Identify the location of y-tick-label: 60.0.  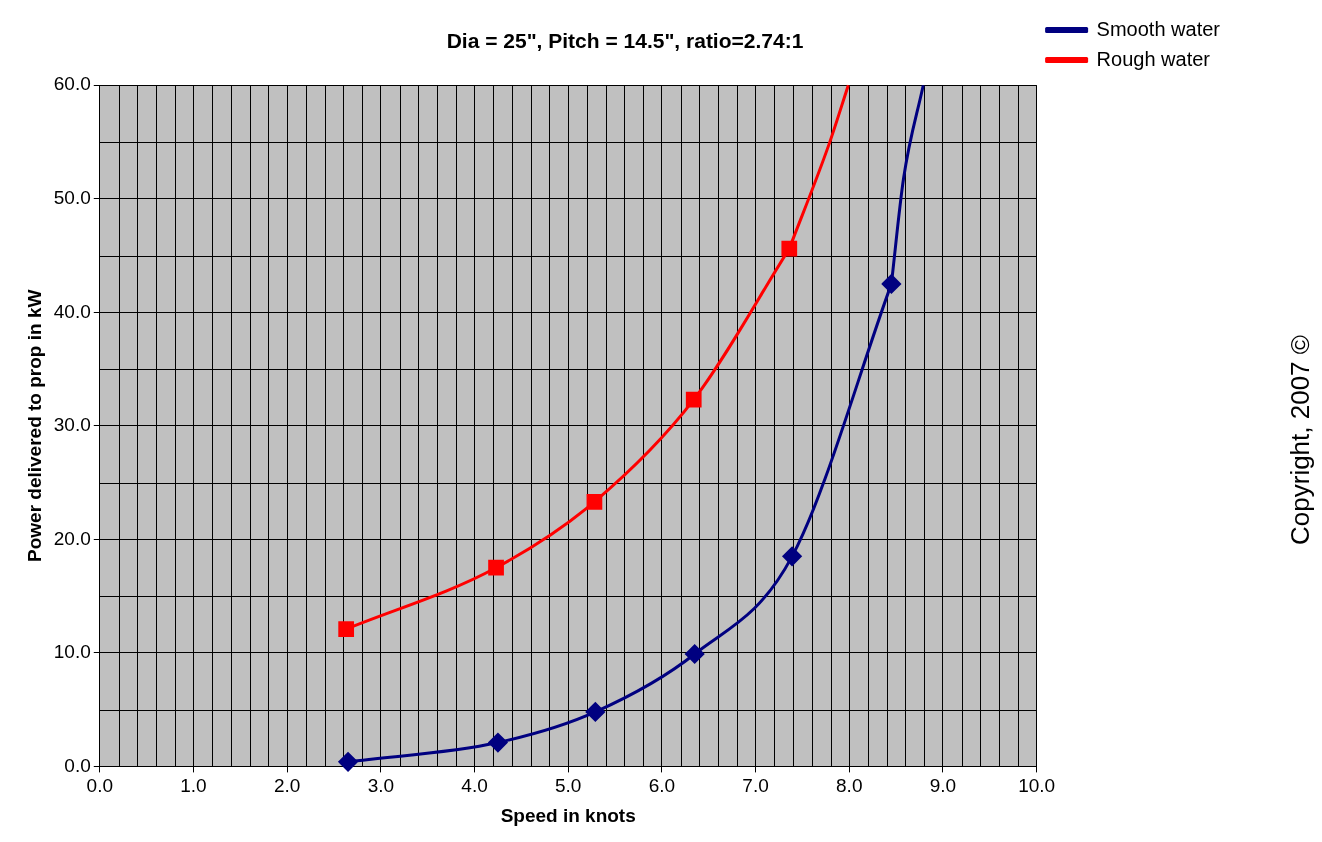
(72, 84).